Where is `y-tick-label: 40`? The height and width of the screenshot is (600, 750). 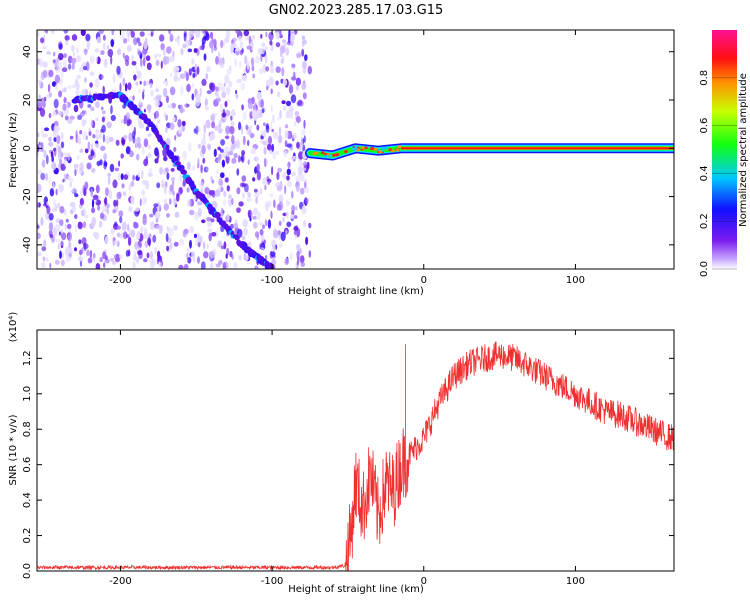
y-tick-label: 40 is located at coordinates (27, 51).